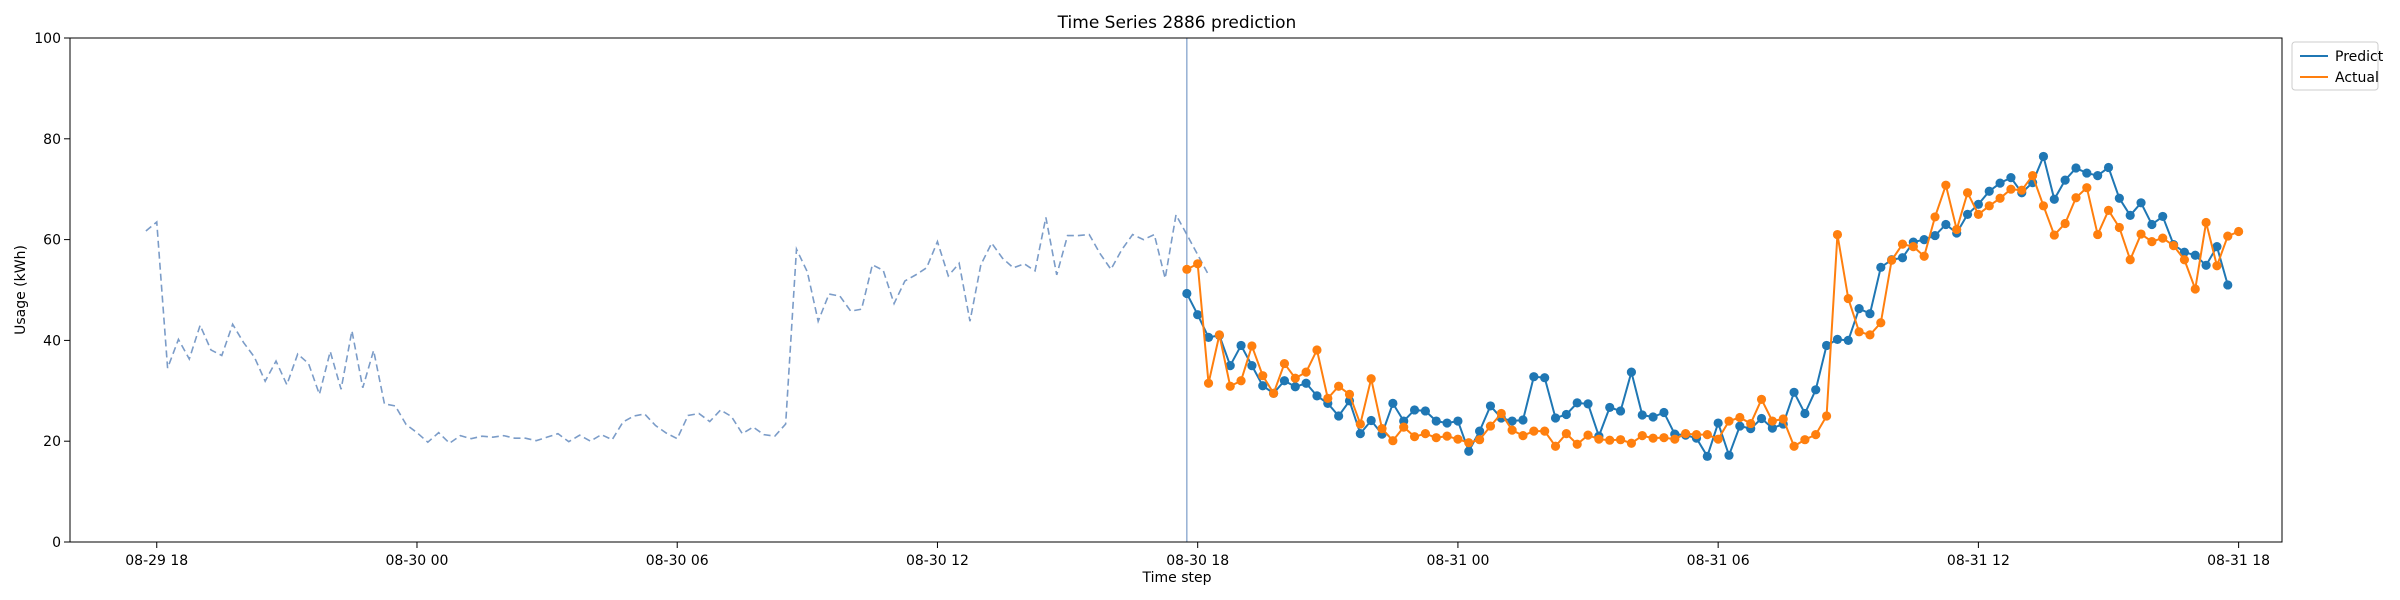 This screenshot has width=2400, height=600. I want to click on x-tick-label: 08-31 00, so click(1457, 561).